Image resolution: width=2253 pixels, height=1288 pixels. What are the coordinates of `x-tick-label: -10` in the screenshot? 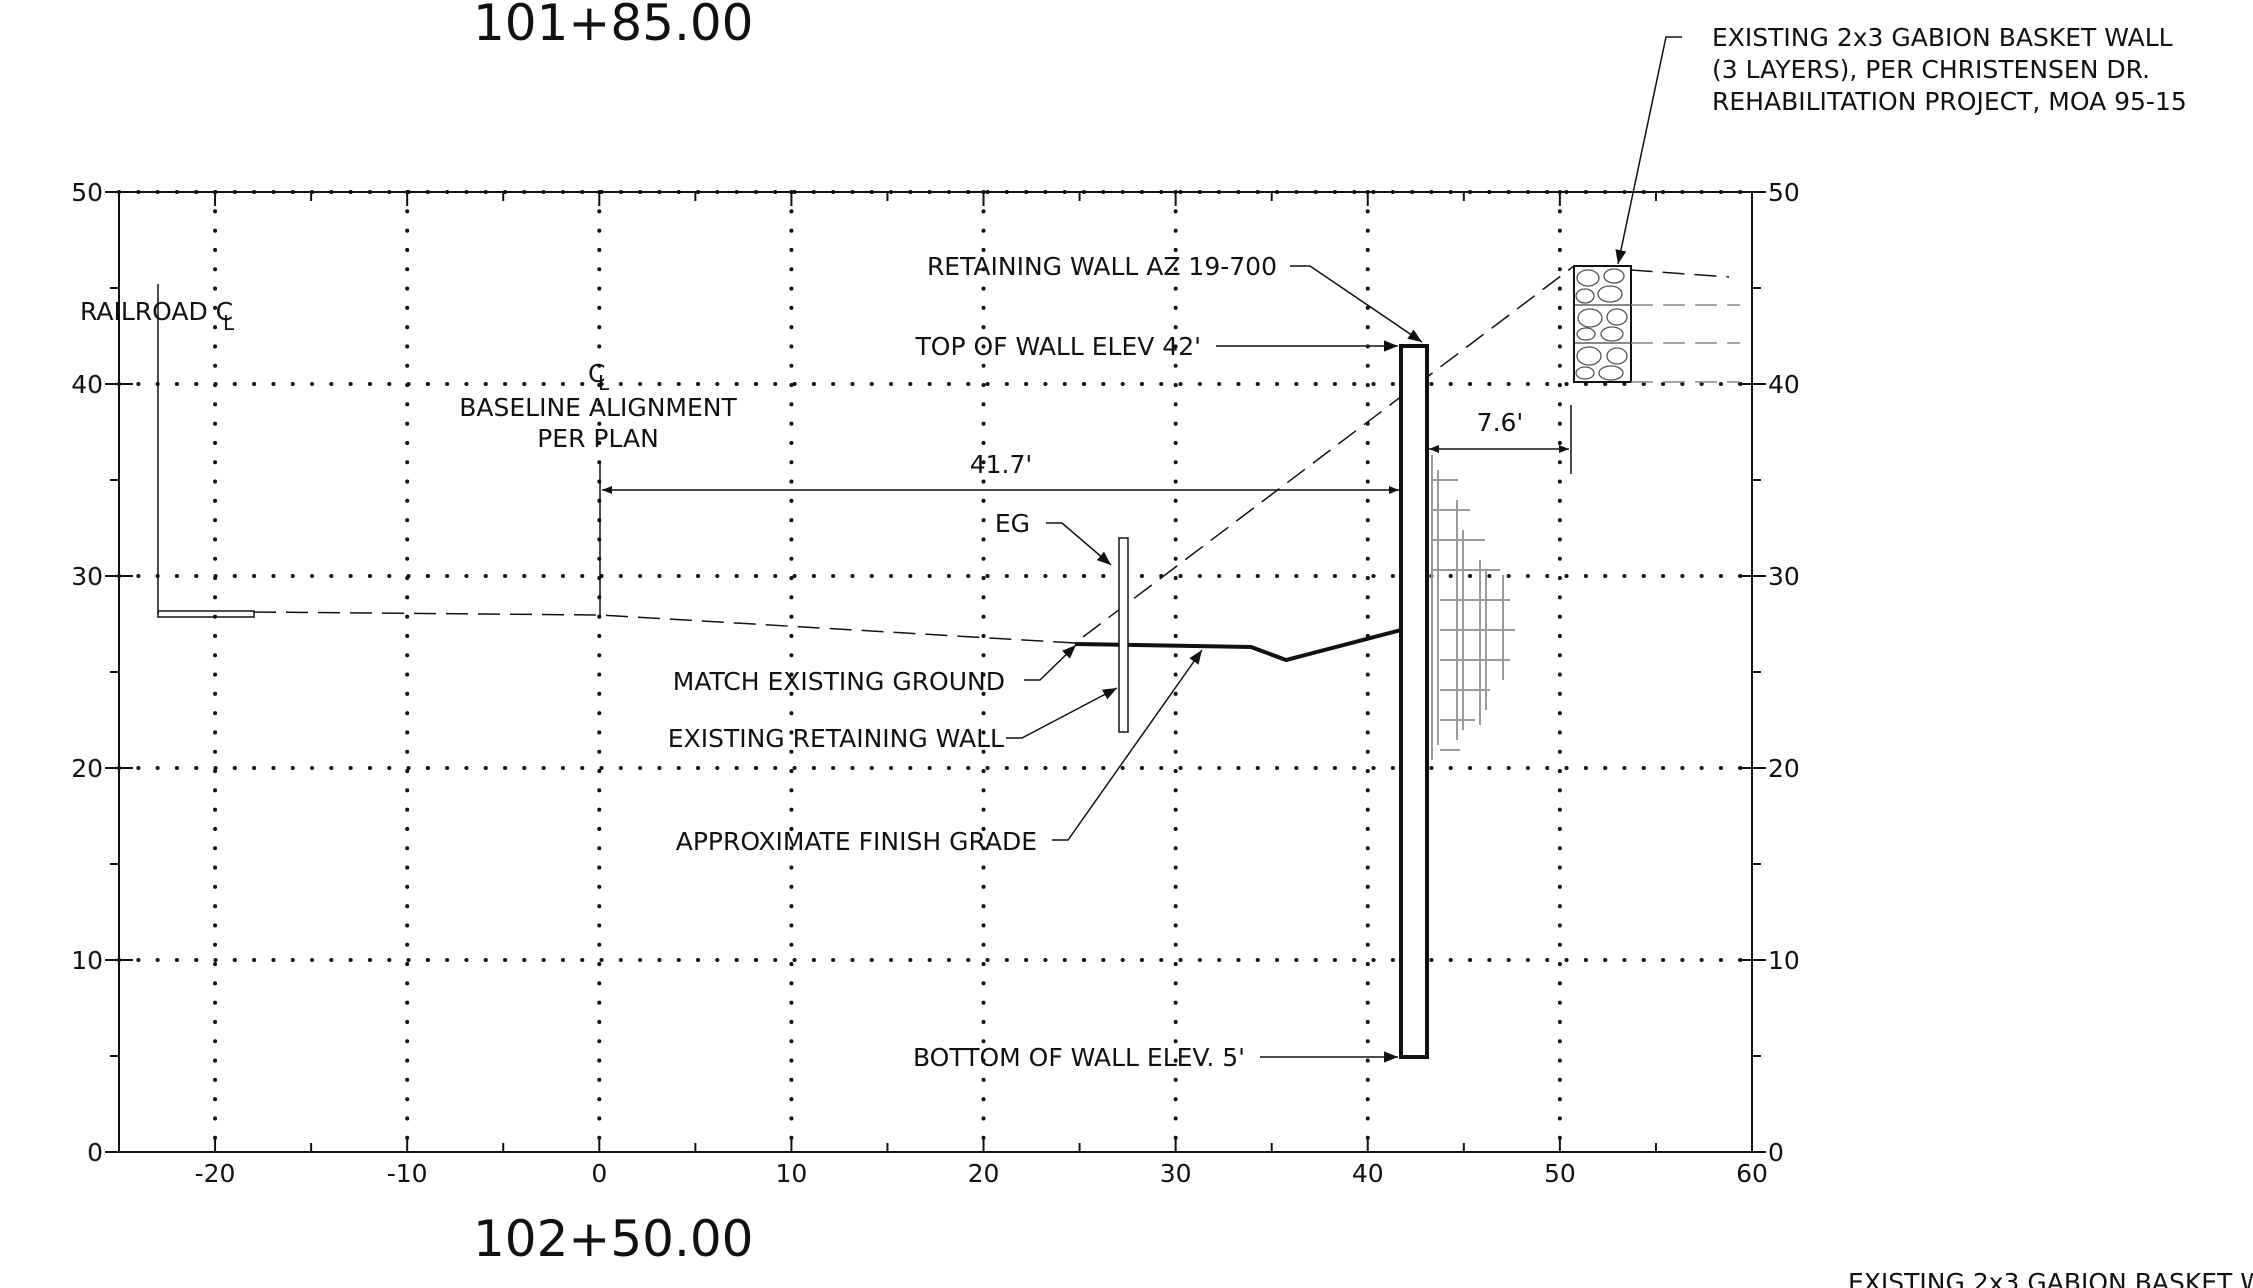 It's located at (407, 1173).